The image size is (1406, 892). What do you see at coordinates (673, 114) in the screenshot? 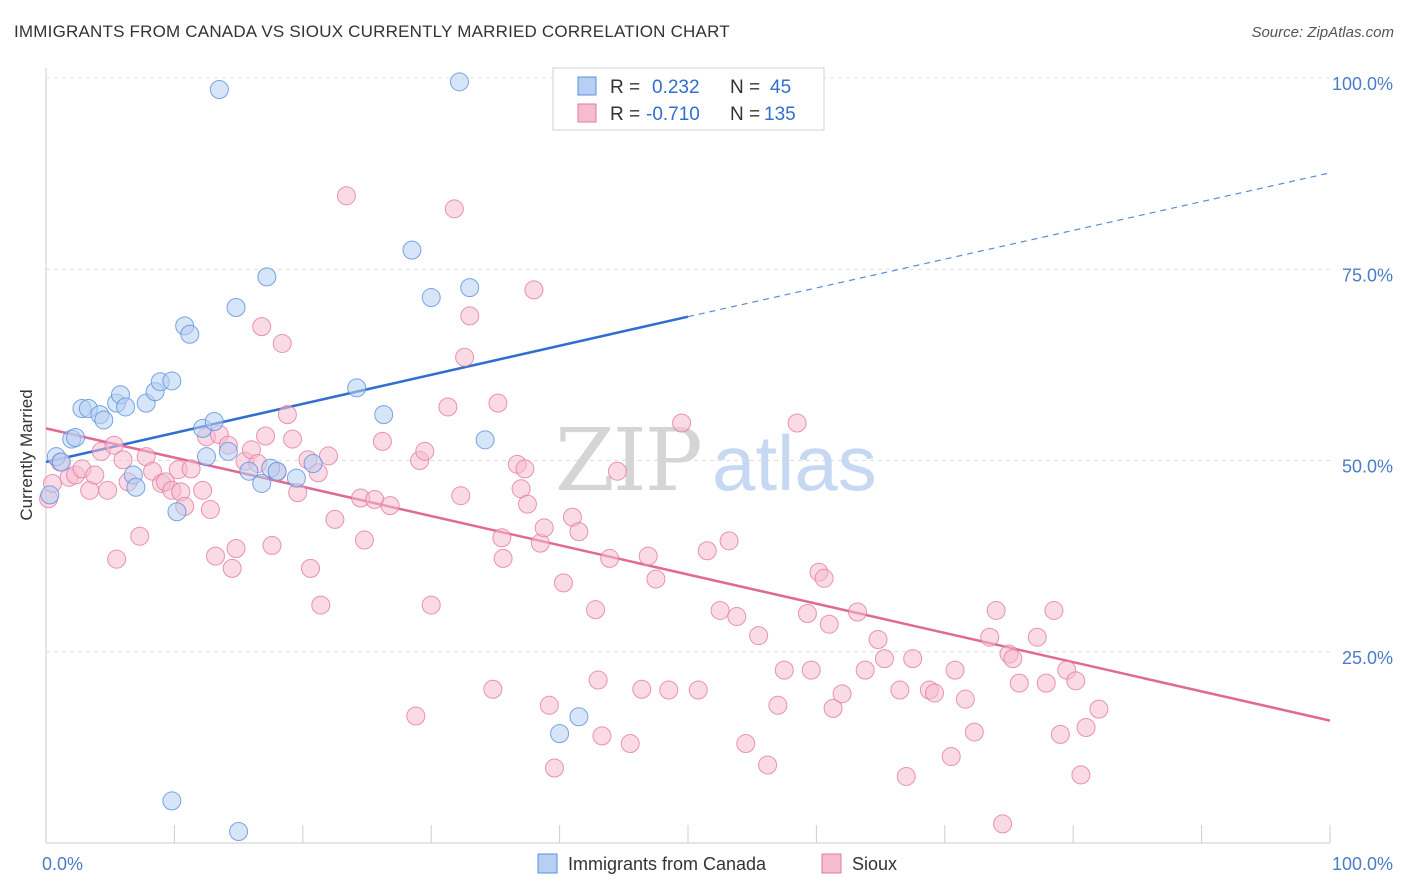
I see `stats-r-value-2: -0.710` at bounding box center [673, 114].